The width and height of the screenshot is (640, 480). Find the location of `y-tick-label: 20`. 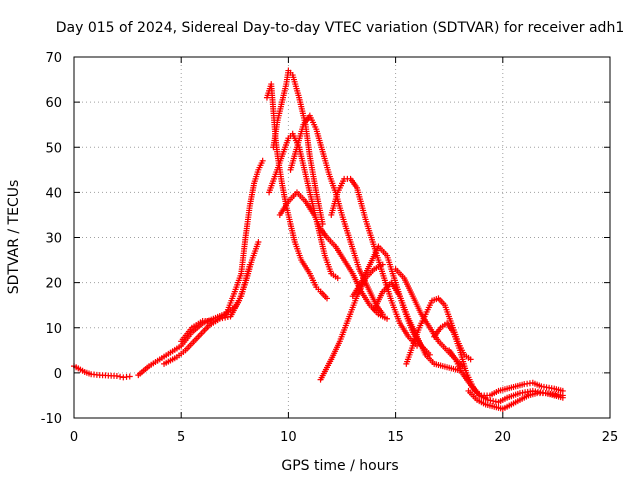

y-tick-label: 20 is located at coordinates (53, 284).